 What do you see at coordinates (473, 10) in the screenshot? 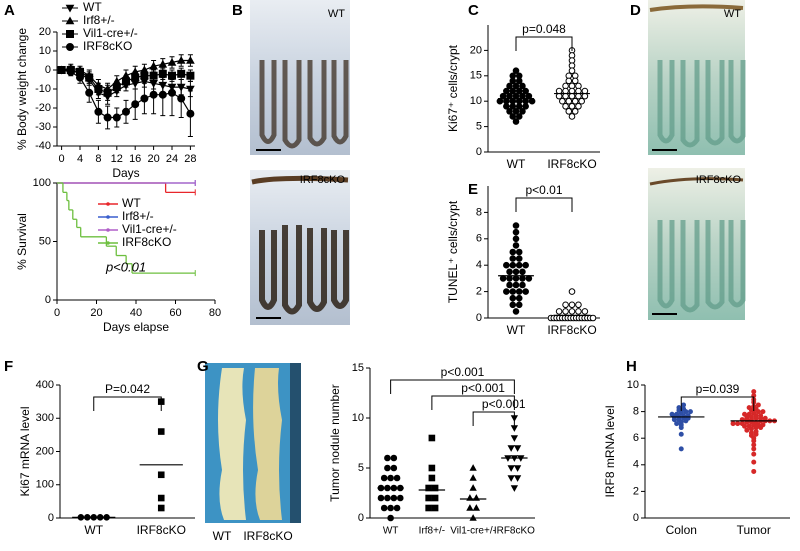
I see `panel-letter: C` at bounding box center [473, 10].